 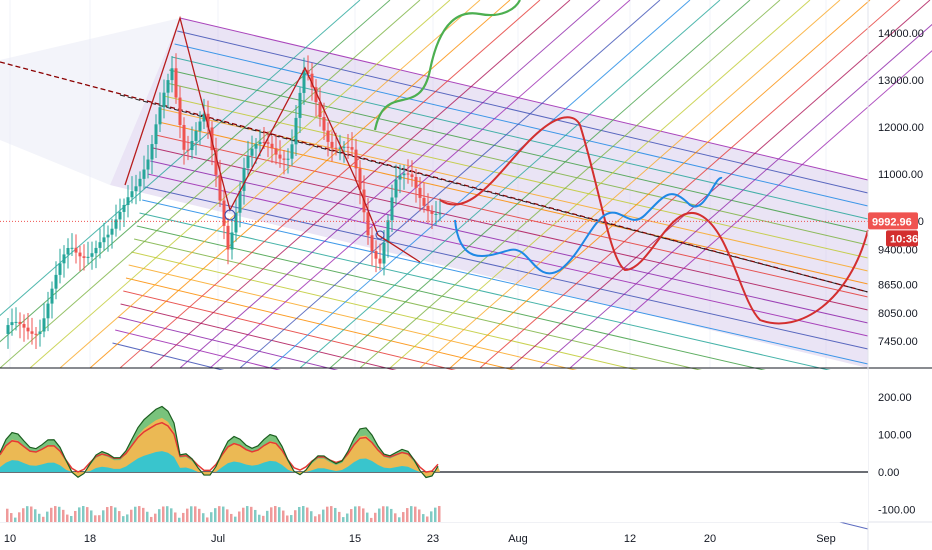 What do you see at coordinates (896, 511) in the screenshot?
I see `osc-y-tick-label: -100.00` at bounding box center [896, 511].